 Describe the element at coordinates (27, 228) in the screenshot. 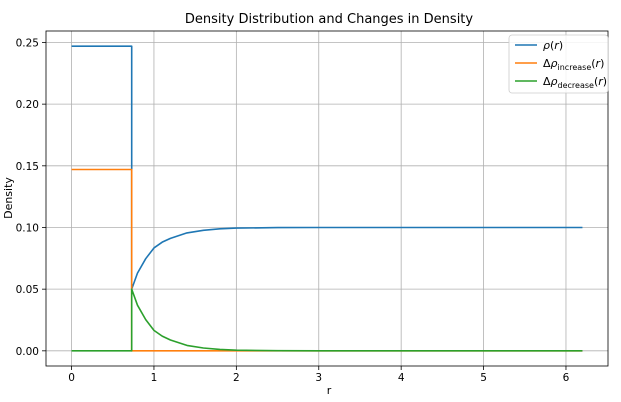

I see `y-tick-label: 0.10` at that location.